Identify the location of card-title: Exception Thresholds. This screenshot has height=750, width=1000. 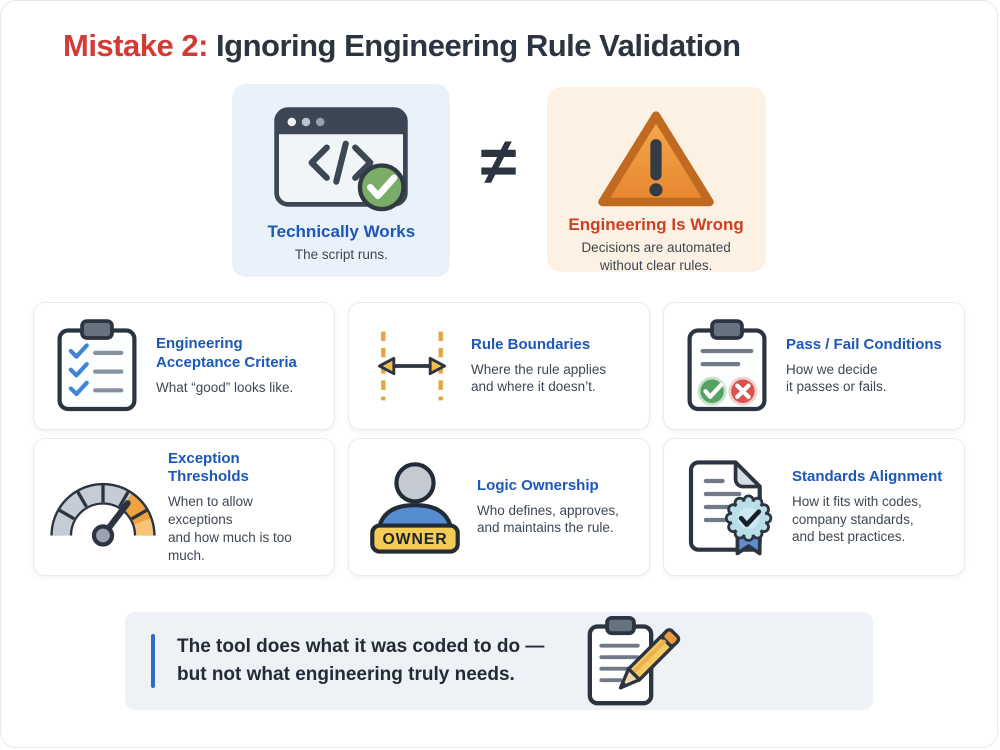
(208, 467).